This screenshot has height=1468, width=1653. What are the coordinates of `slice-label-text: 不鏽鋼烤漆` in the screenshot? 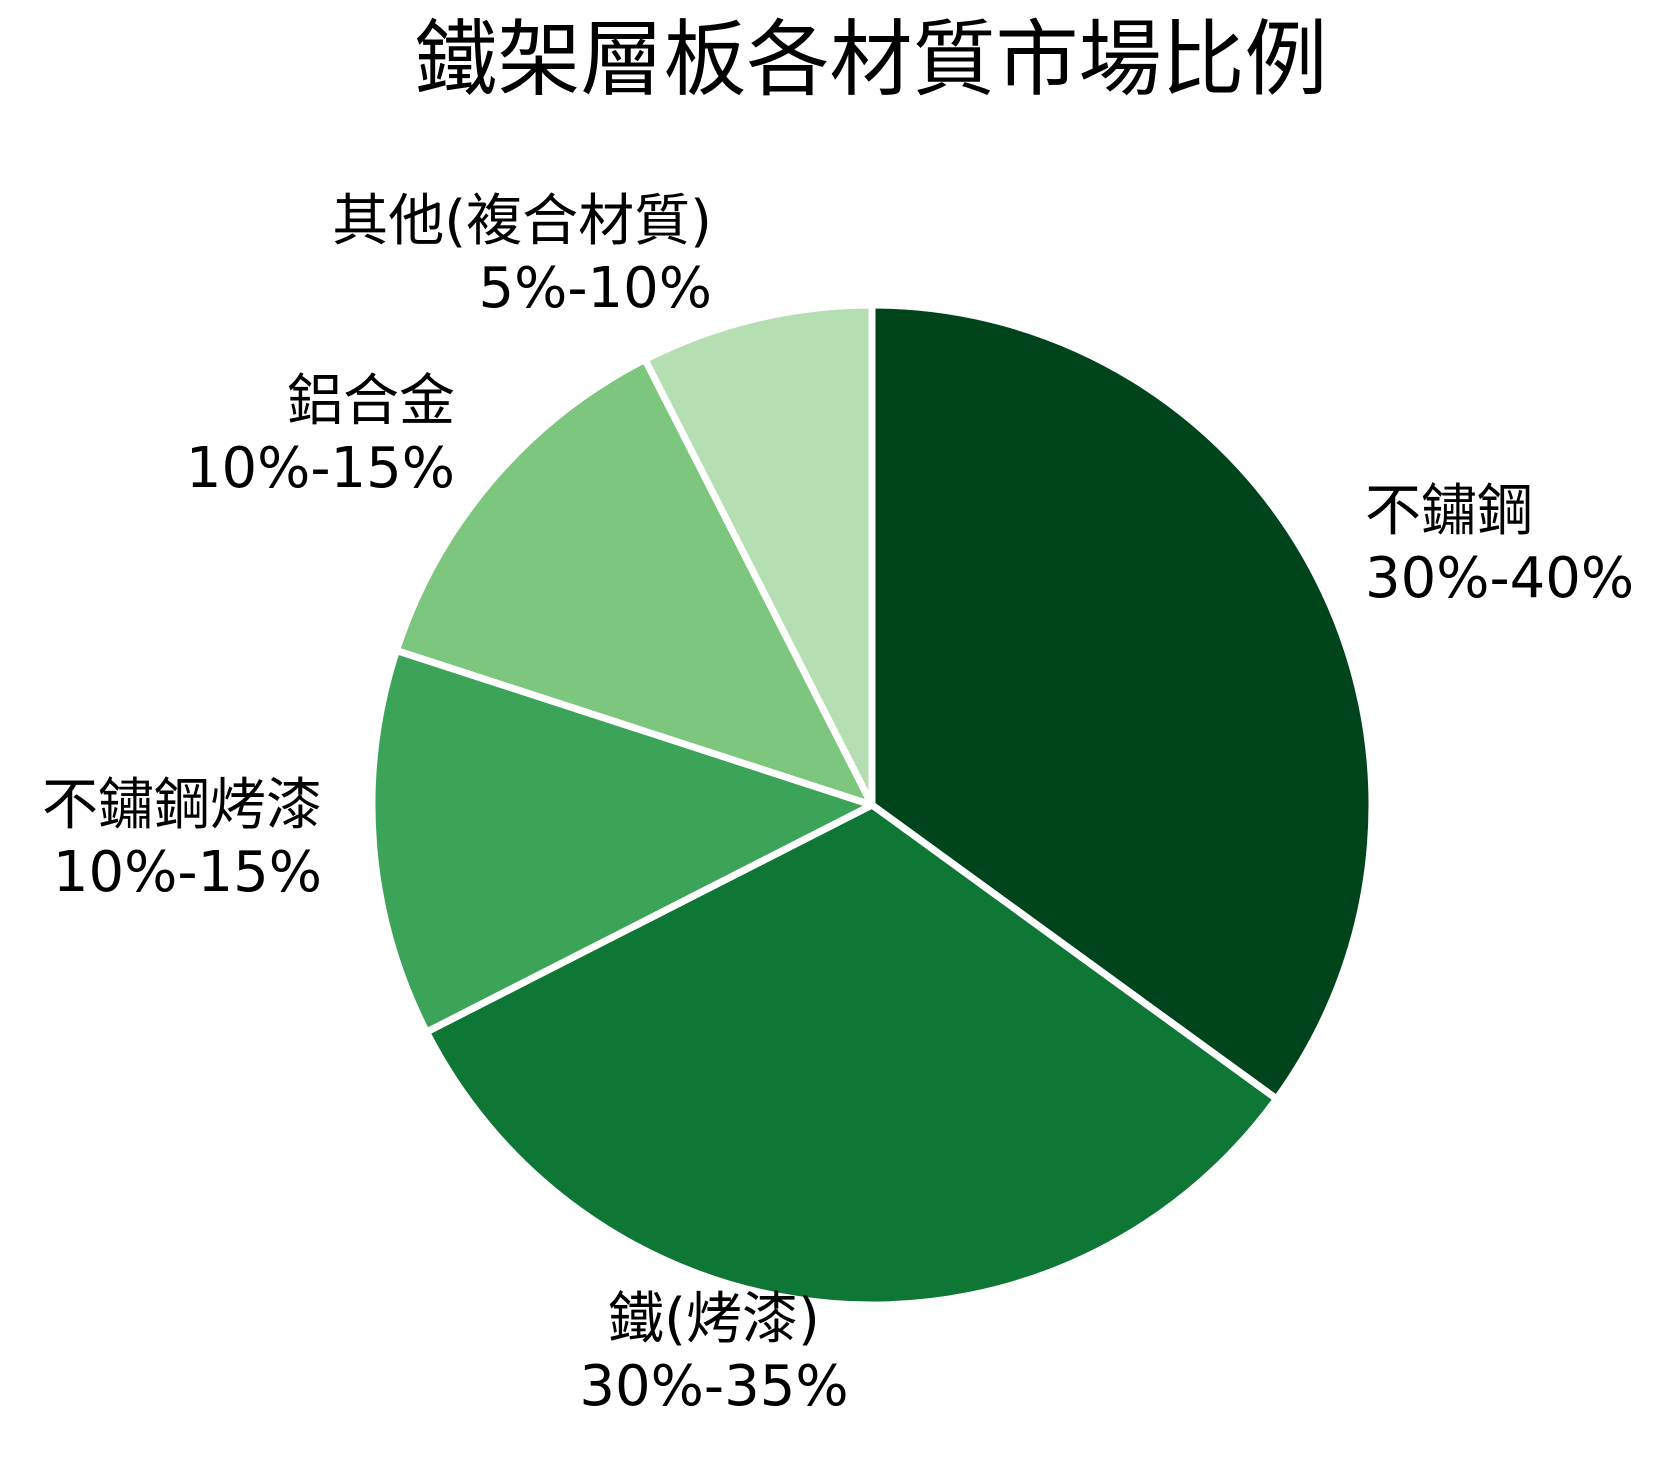 It's located at (182, 805).